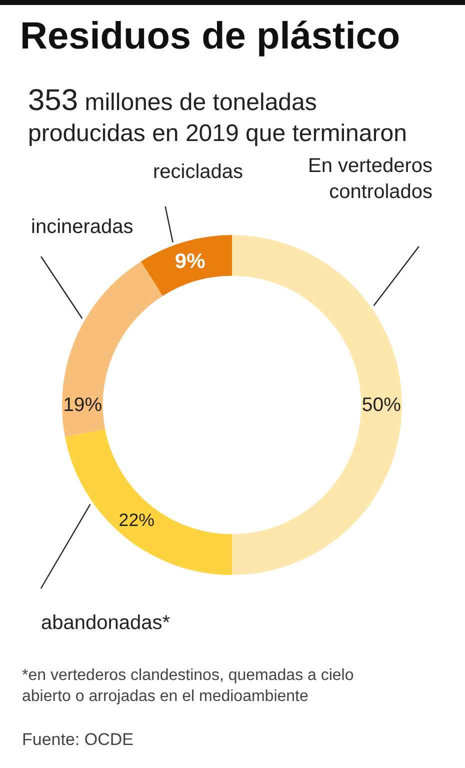  What do you see at coordinates (217, 116) in the screenshot?
I see `chart-subtitle: 353 millones de toneladas producidas en 2019 que terminaron` at bounding box center [217, 116].